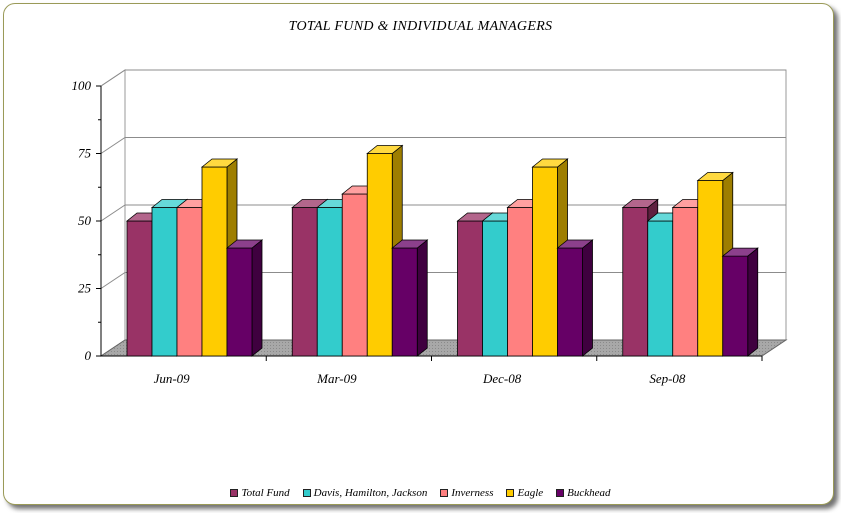 The height and width of the screenshot is (513, 841). What do you see at coordinates (85, 153) in the screenshot?
I see `y-tick-label: 75` at bounding box center [85, 153].